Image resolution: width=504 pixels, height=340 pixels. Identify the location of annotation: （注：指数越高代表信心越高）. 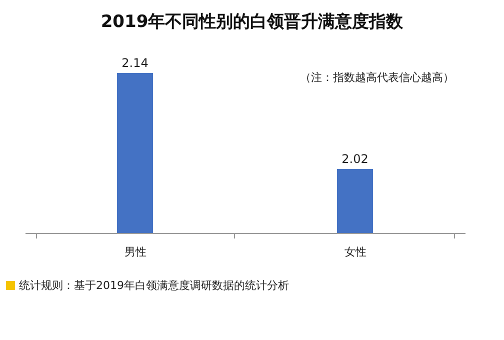
(377, 77).